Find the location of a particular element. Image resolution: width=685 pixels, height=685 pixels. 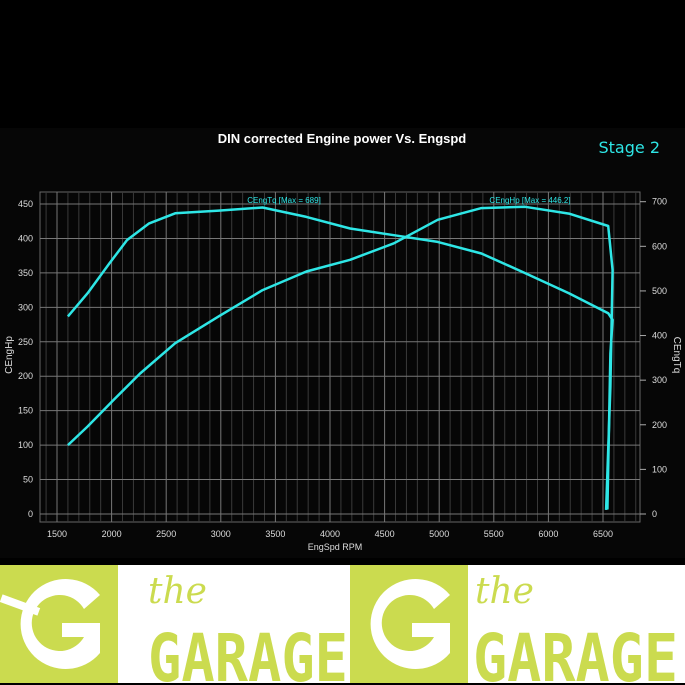

x-tick-label: 3500 is located at coordinates (275, 534).